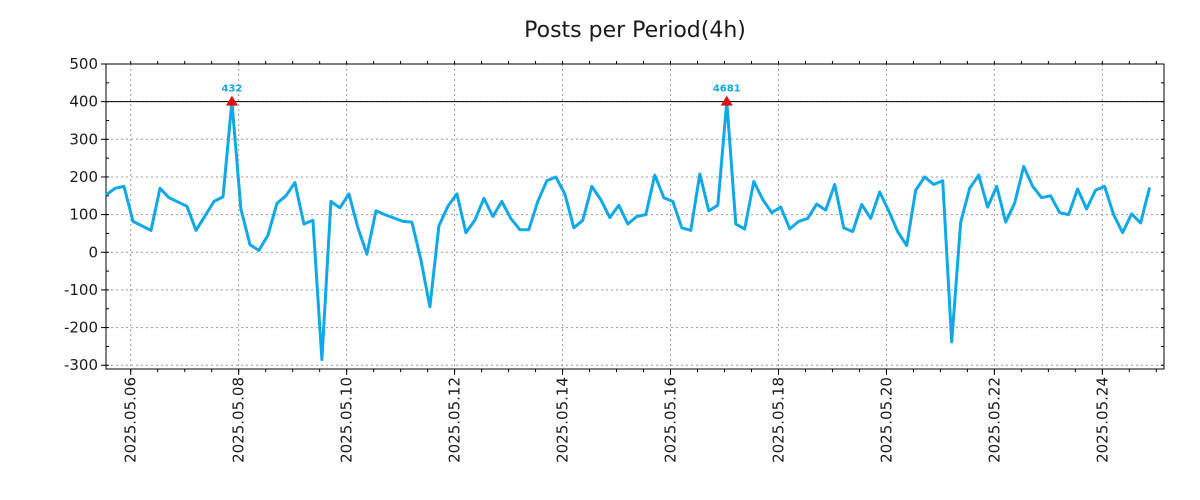 Image resolution: width=1200 pixels, height=500 pixels. Describe the element at coordinates (635, 30) in the screenshot. I see `chart-title: Posts per Period(4h)` at that location.